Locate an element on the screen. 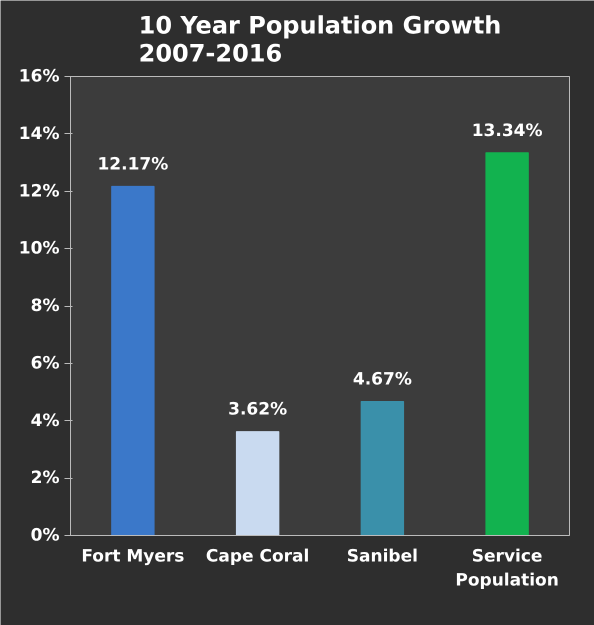  data-label: 4.67% is located at coordinates (382, 380).